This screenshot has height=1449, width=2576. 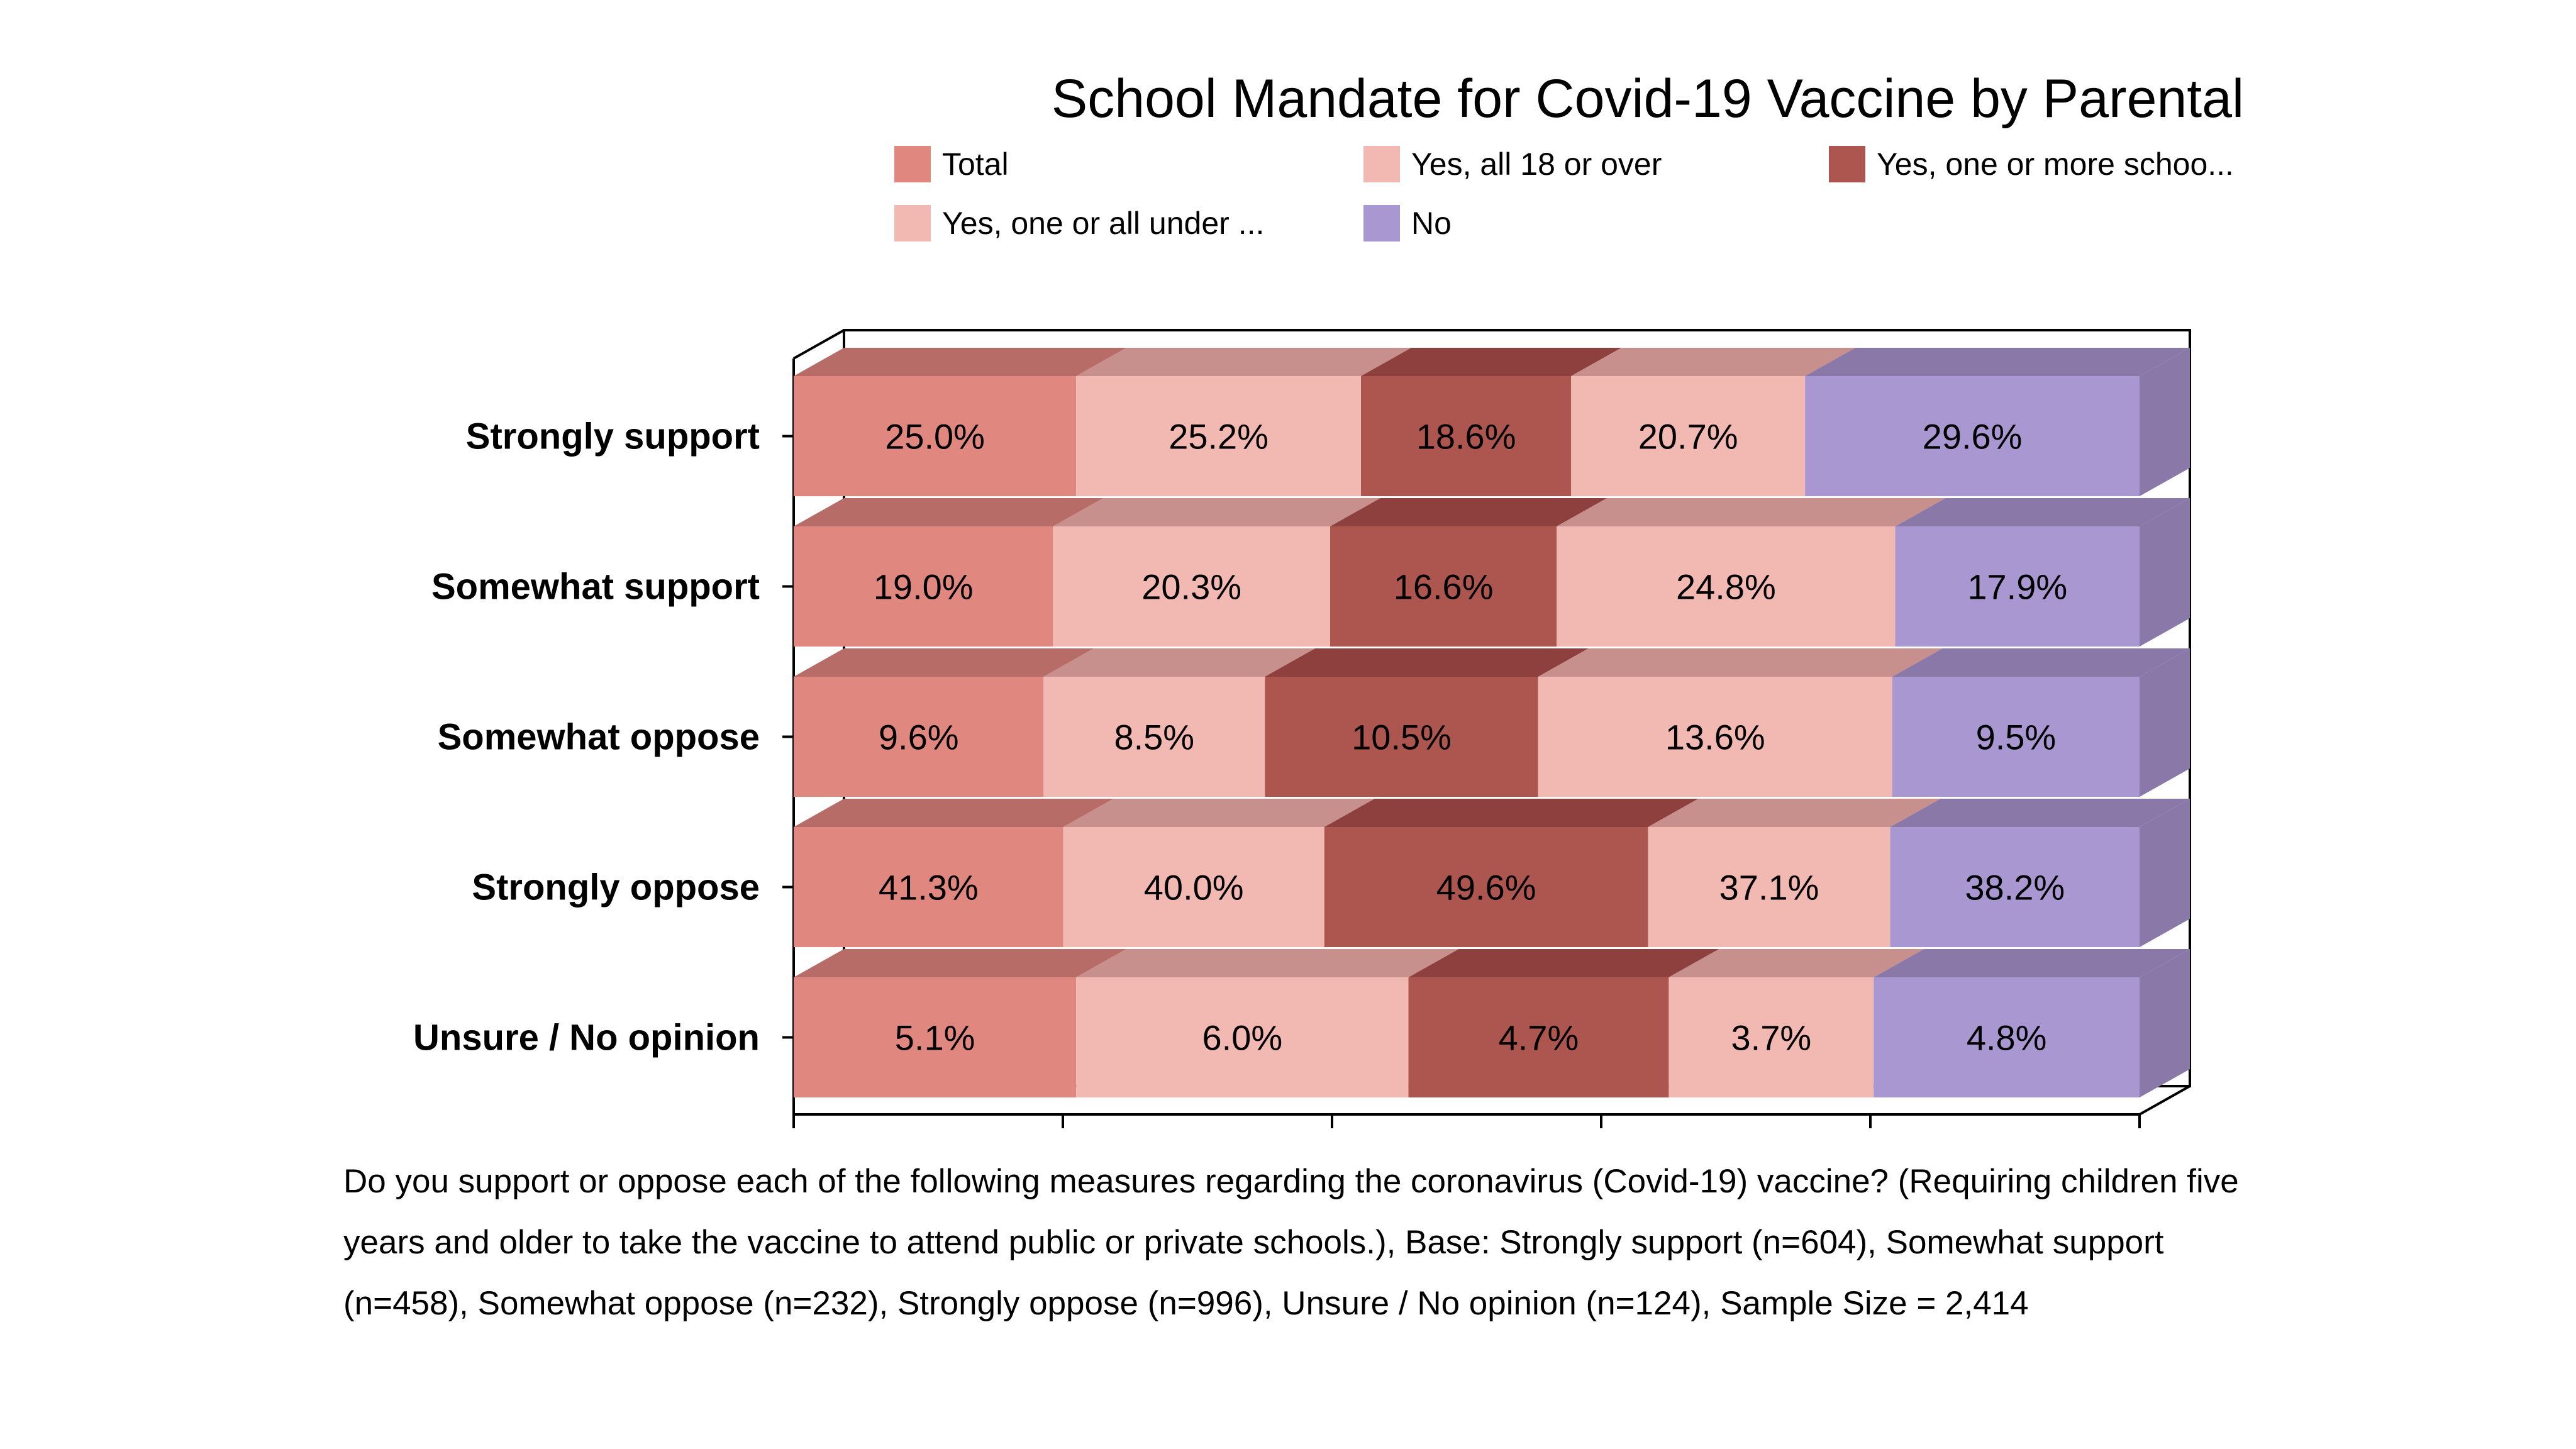 I want to click on data-label-somewhat-support-no: 17.9%, so click(x=2017, y=587).